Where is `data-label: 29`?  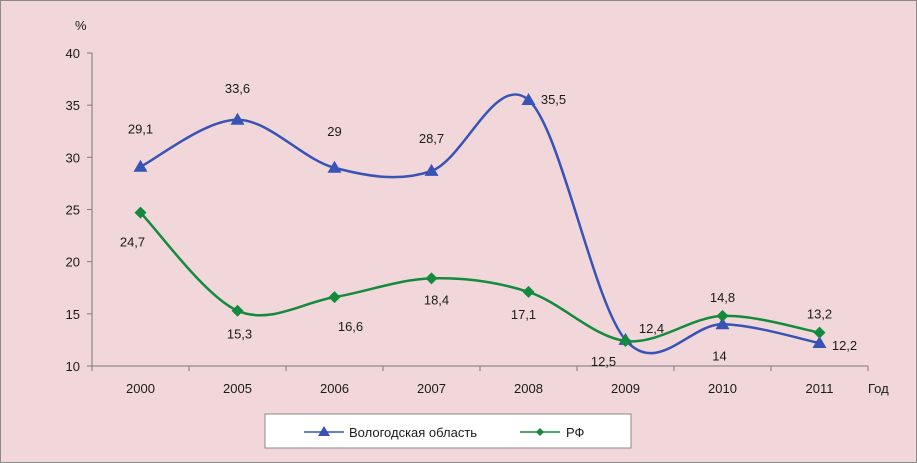
data-label: 29 is located at coordinates (334, 131).